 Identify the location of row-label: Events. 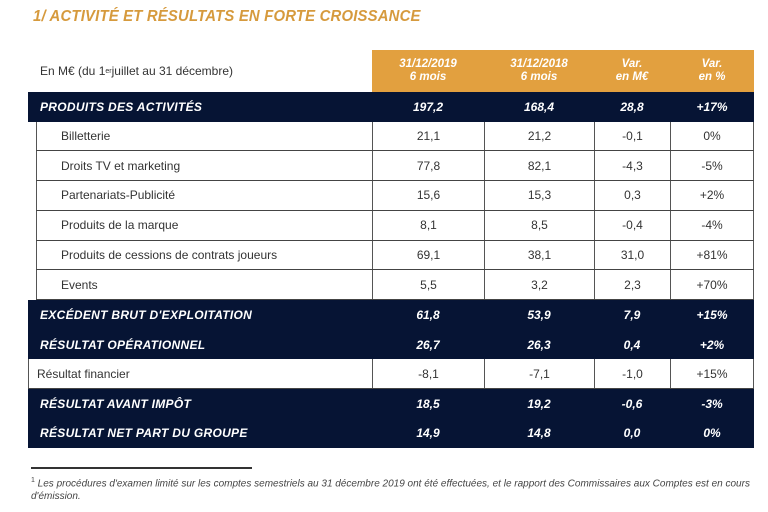
(204, 285).